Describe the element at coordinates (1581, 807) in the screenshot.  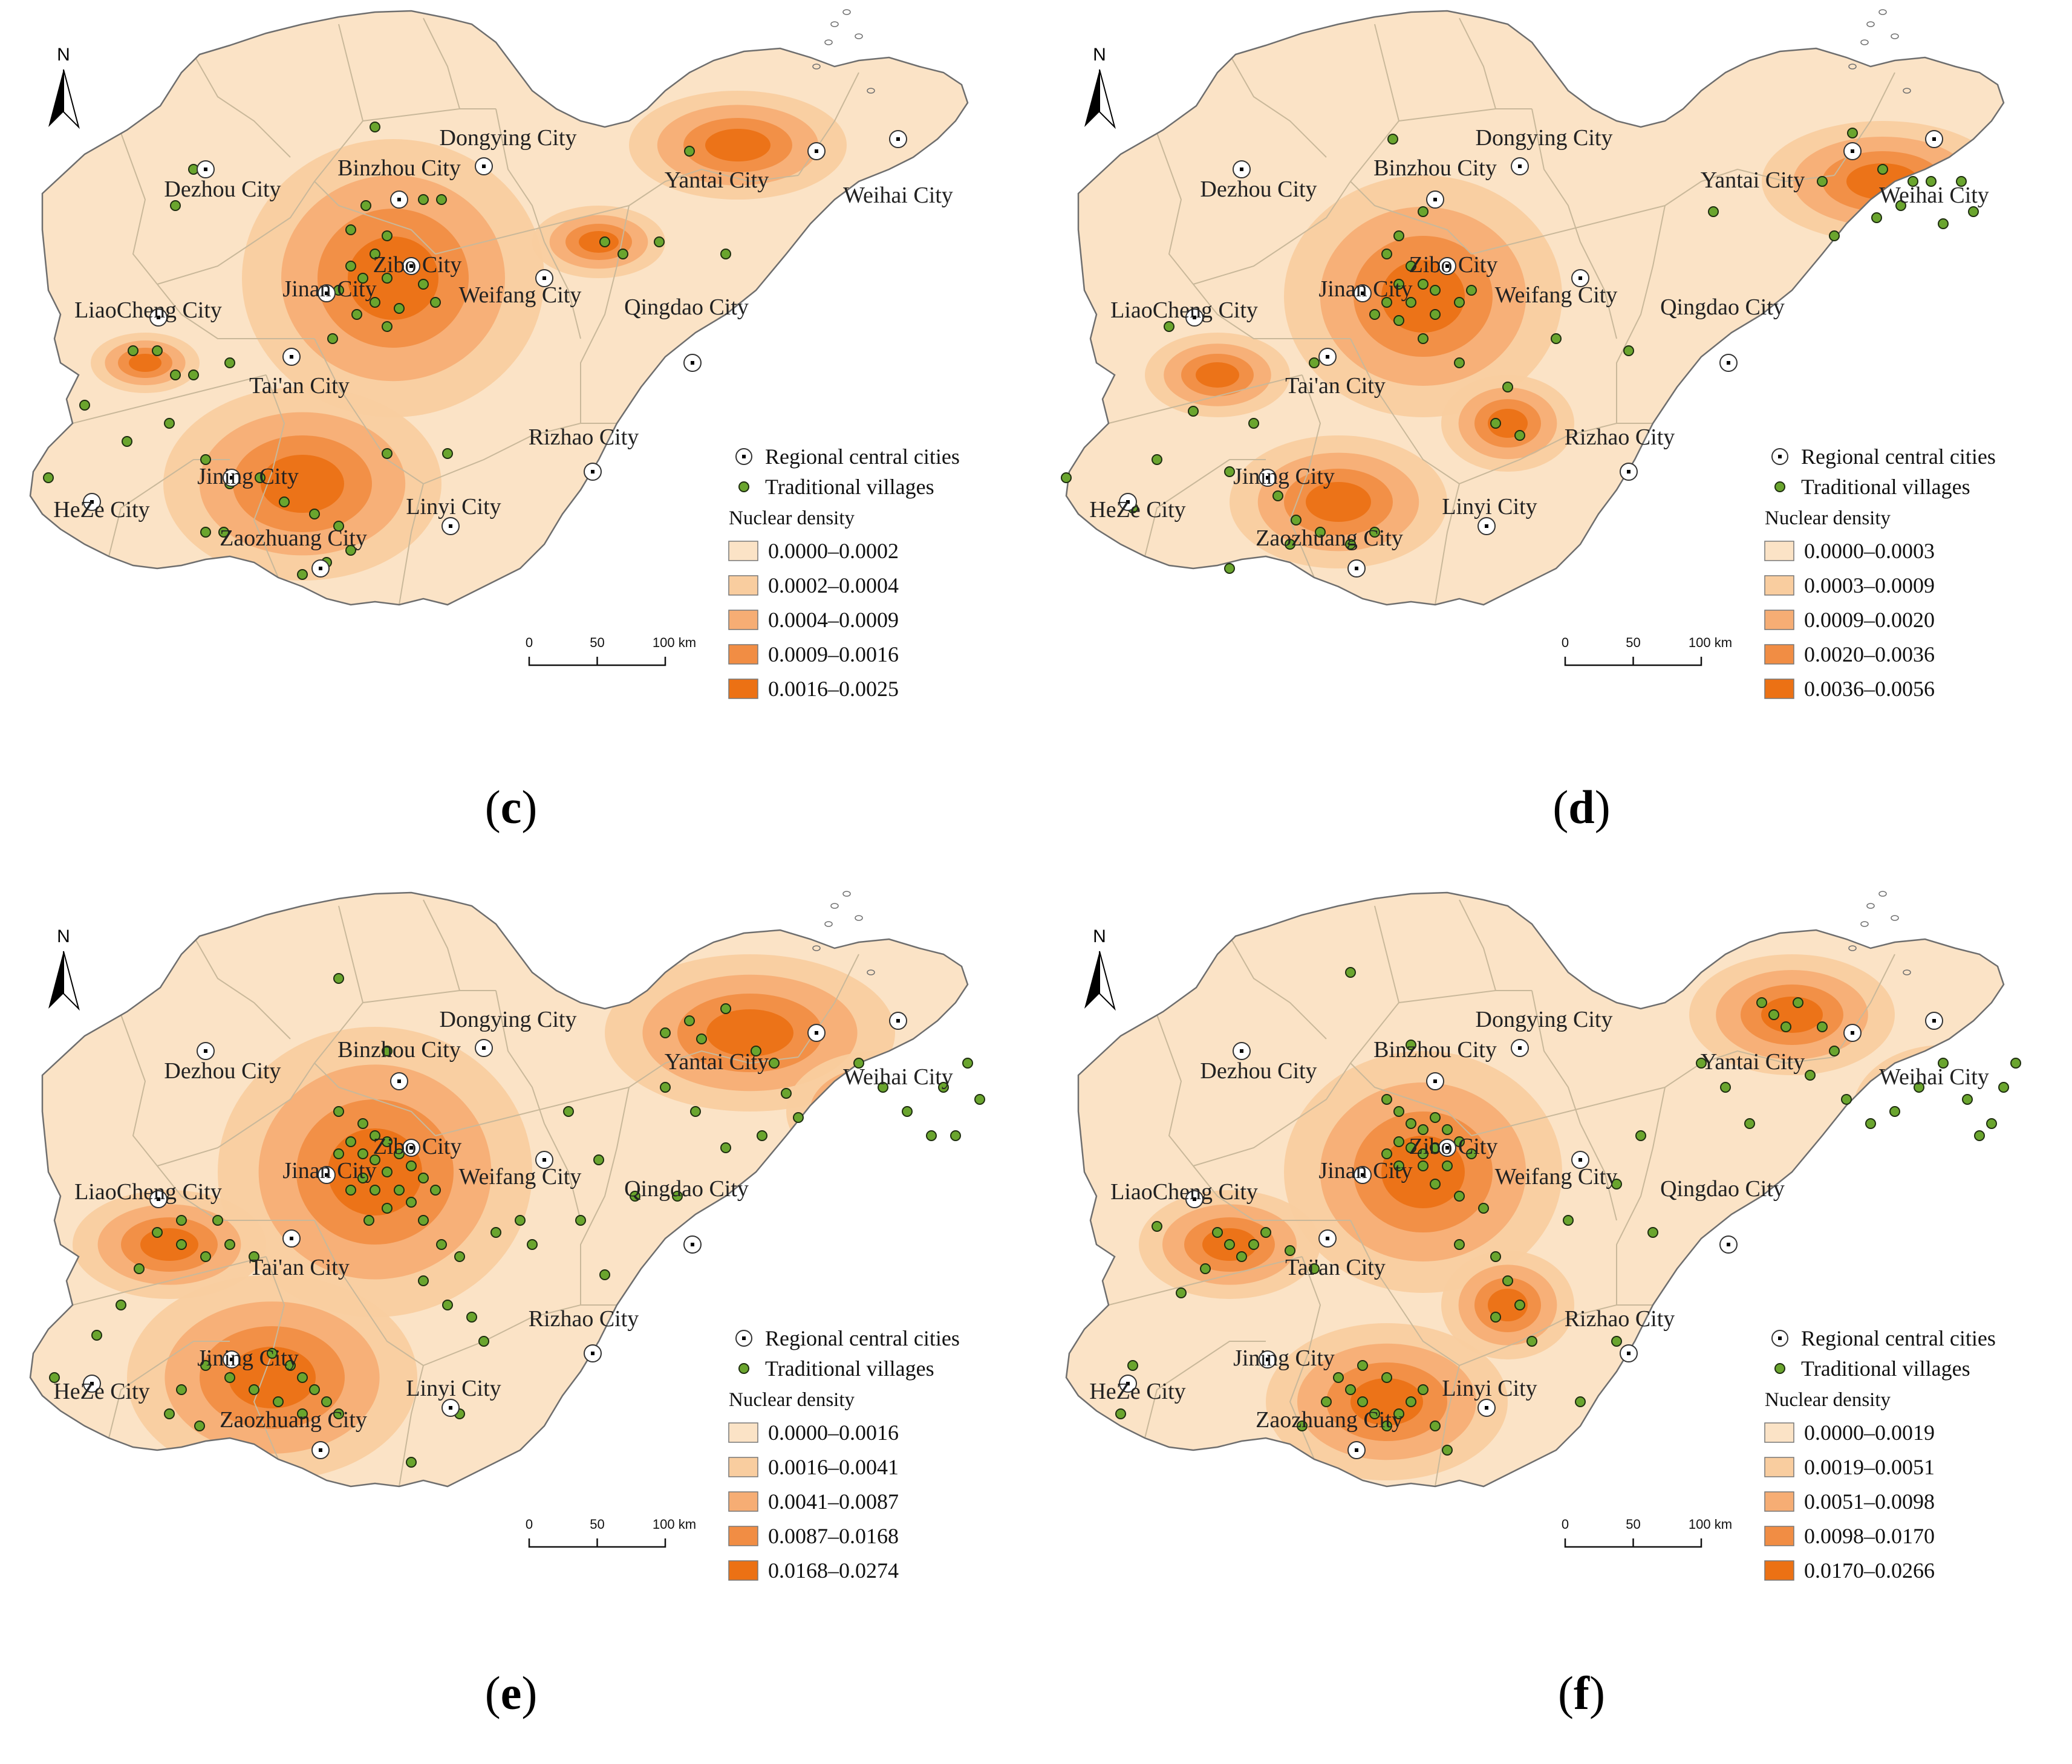
I see `panel-label-d: (d)` at that location.